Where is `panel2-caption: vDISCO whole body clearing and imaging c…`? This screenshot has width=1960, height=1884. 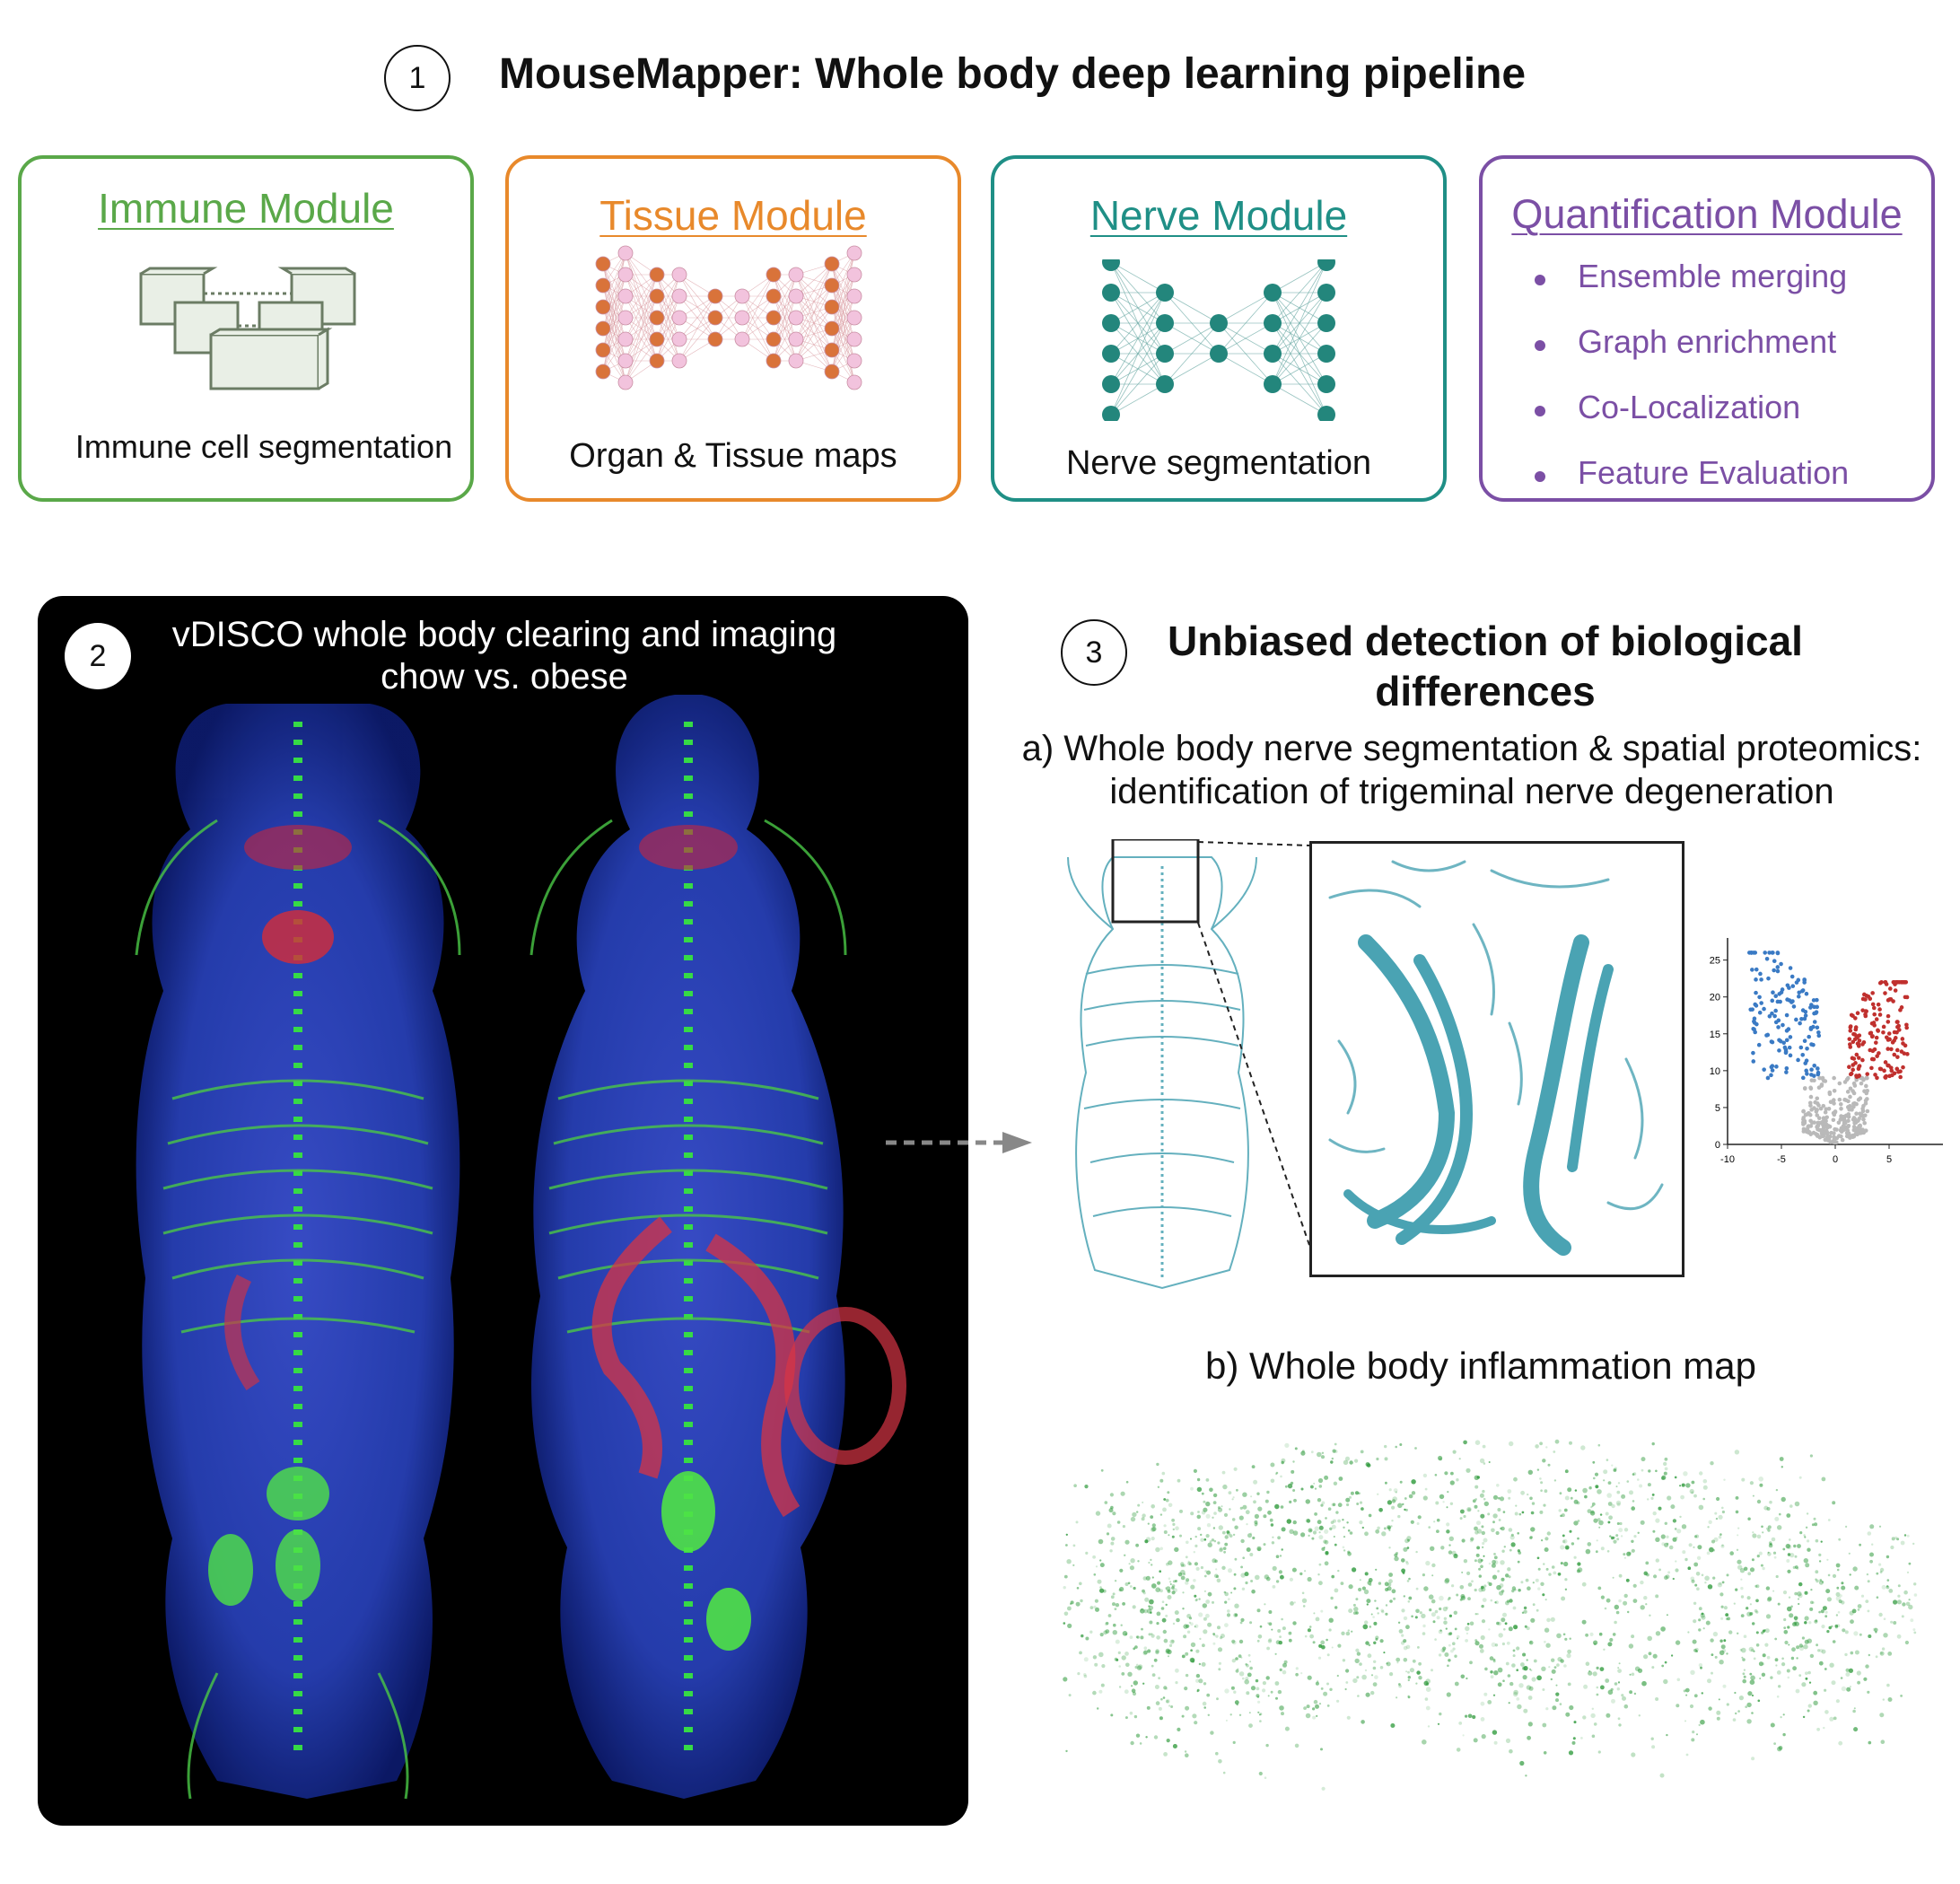 panel2-caption: vDISCO whole body clearing and imaging c… is located at coordinates (504, 656).